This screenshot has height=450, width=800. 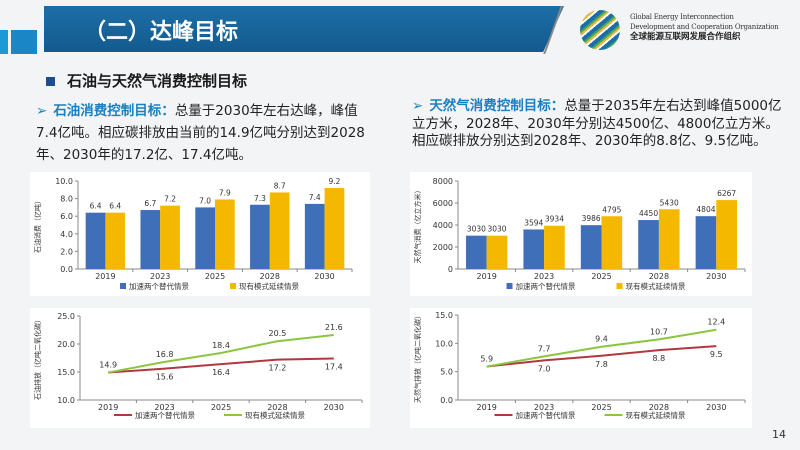 What do you see at coordinates (659, 331) in the screenshot?
I see `data-label: 10.7` at bounding box center [659, 331].